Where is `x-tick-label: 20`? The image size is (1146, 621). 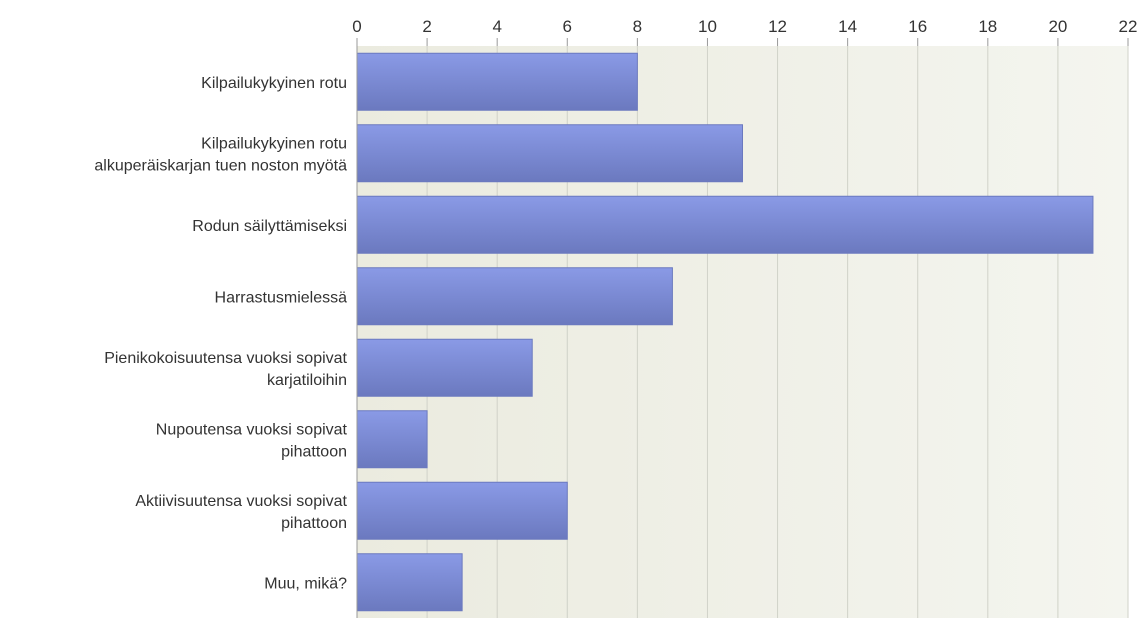 x-tick-label: 20 is located at coordinates (1057, 26).